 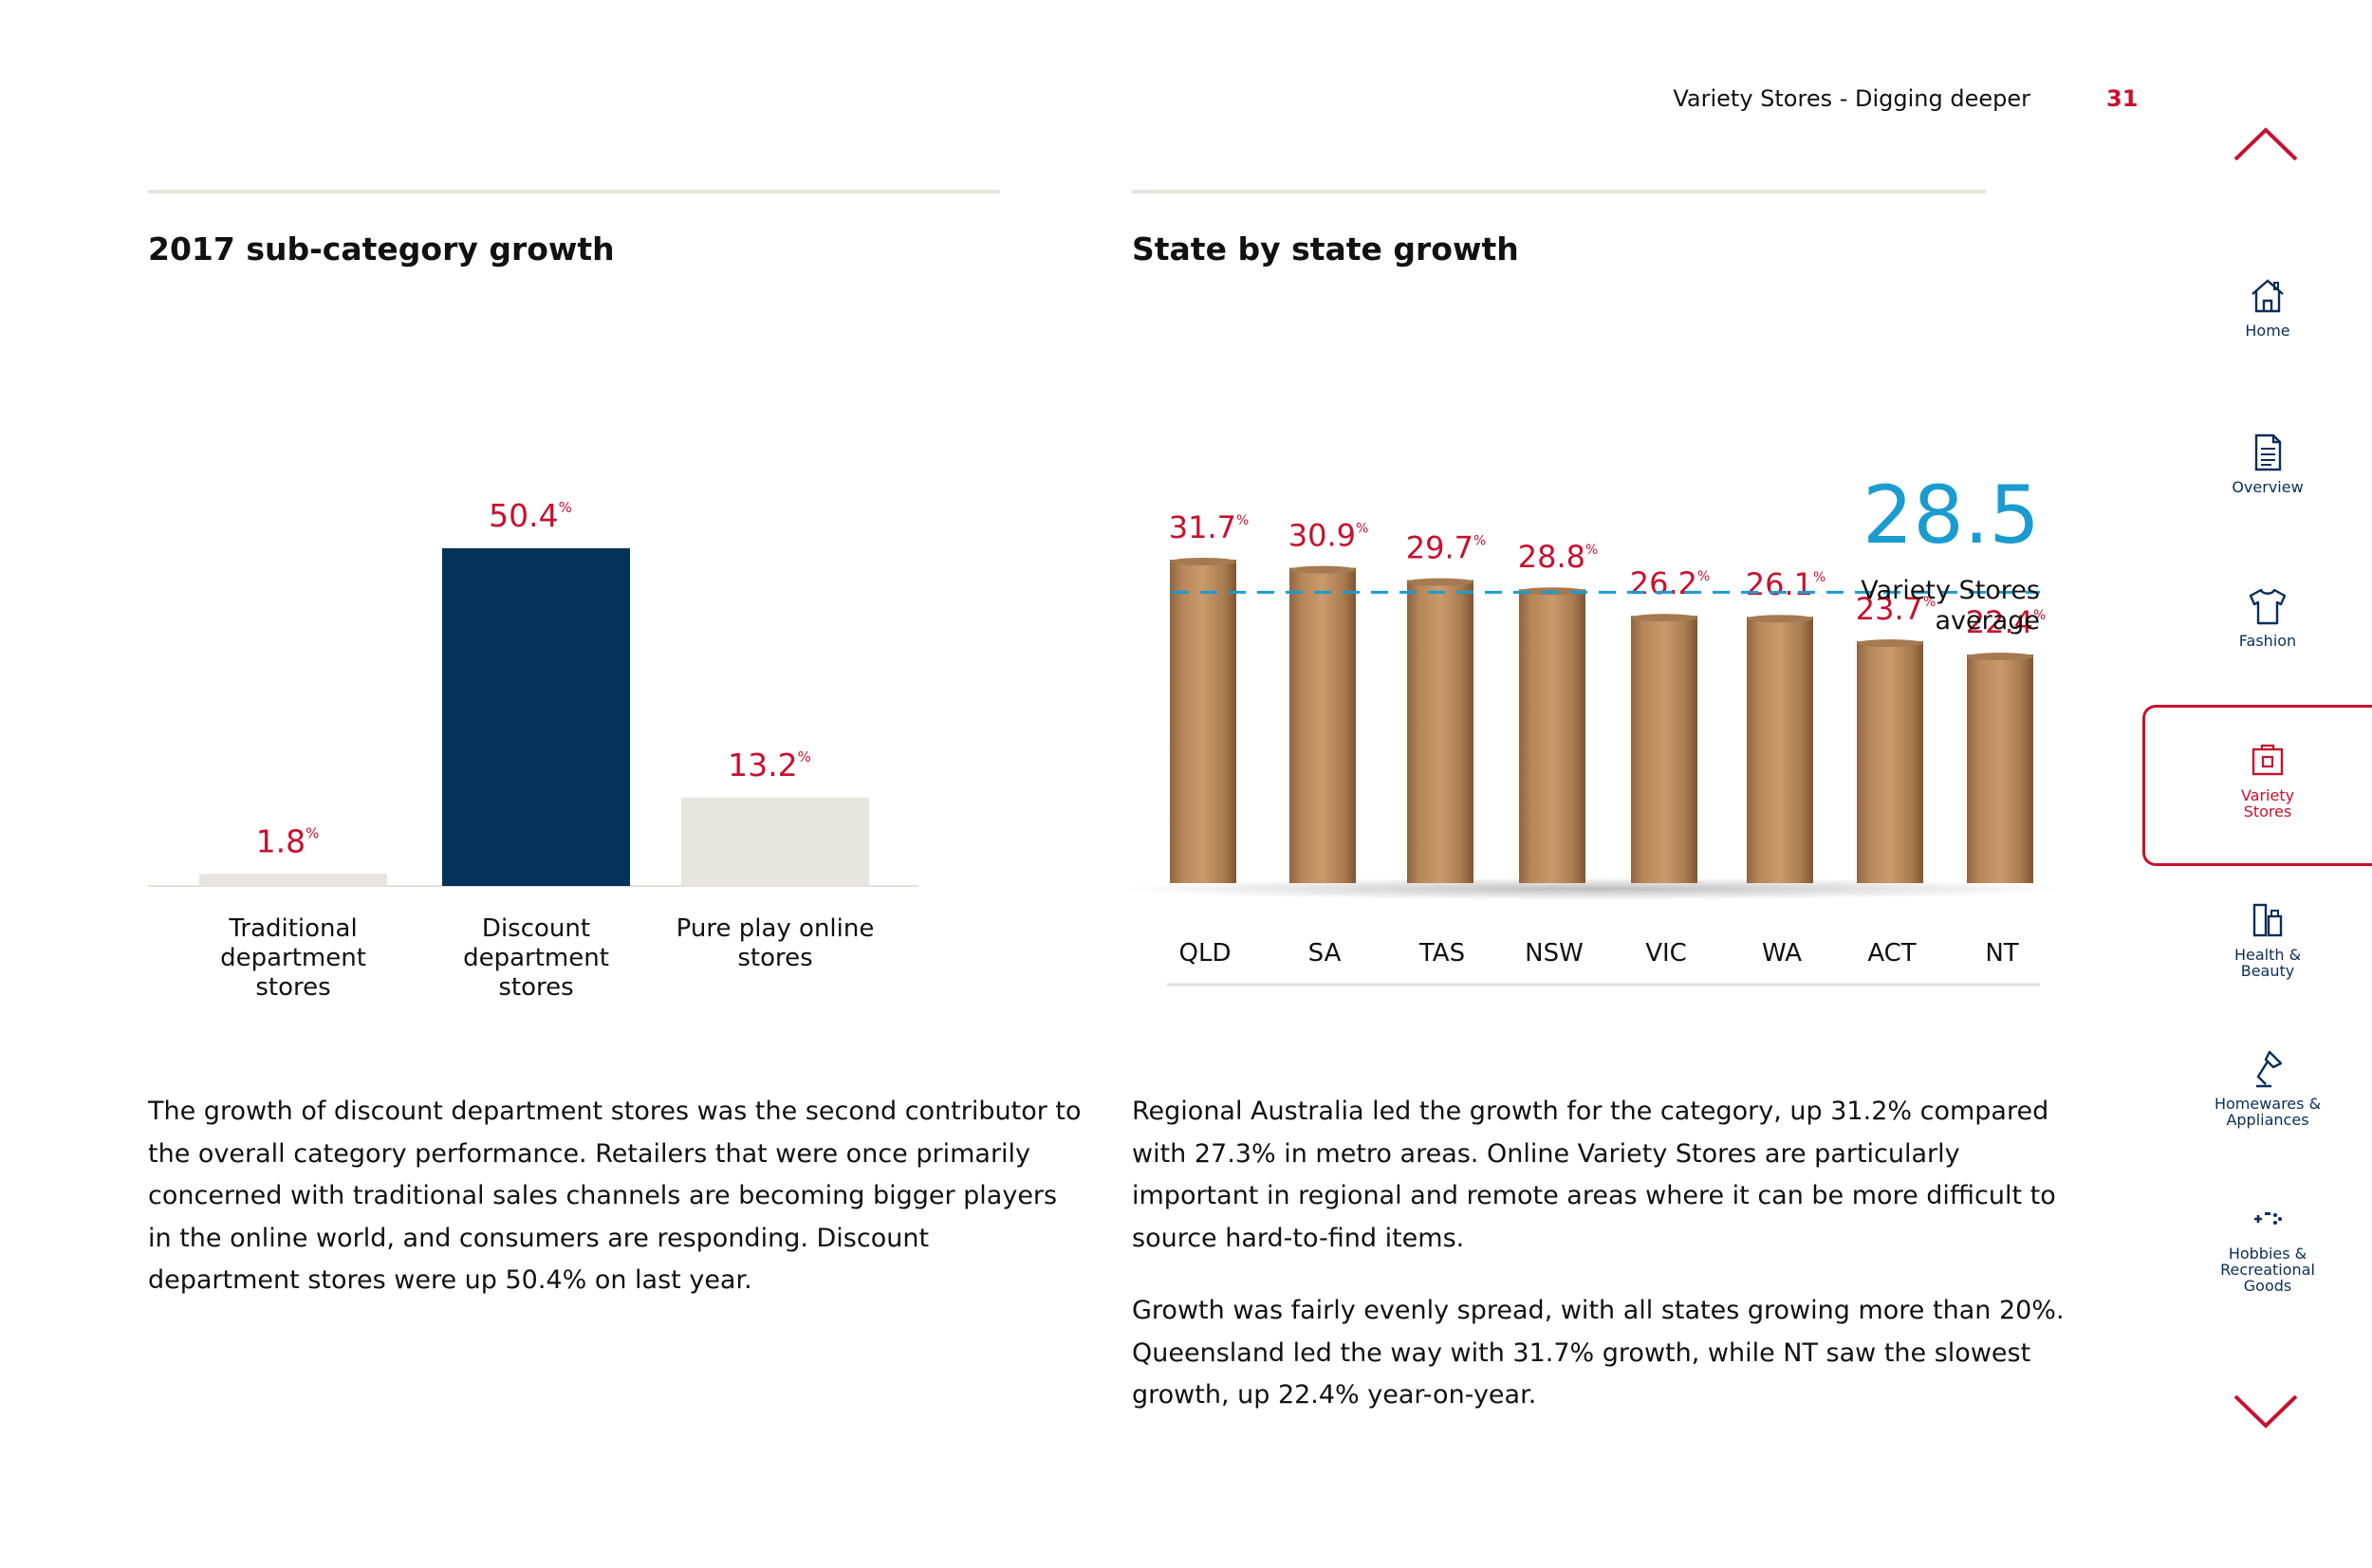 What do you see at coordinates (2122, 99) in the screenshot?
I see `page-number: 31` at bounding box center [2122, 99].